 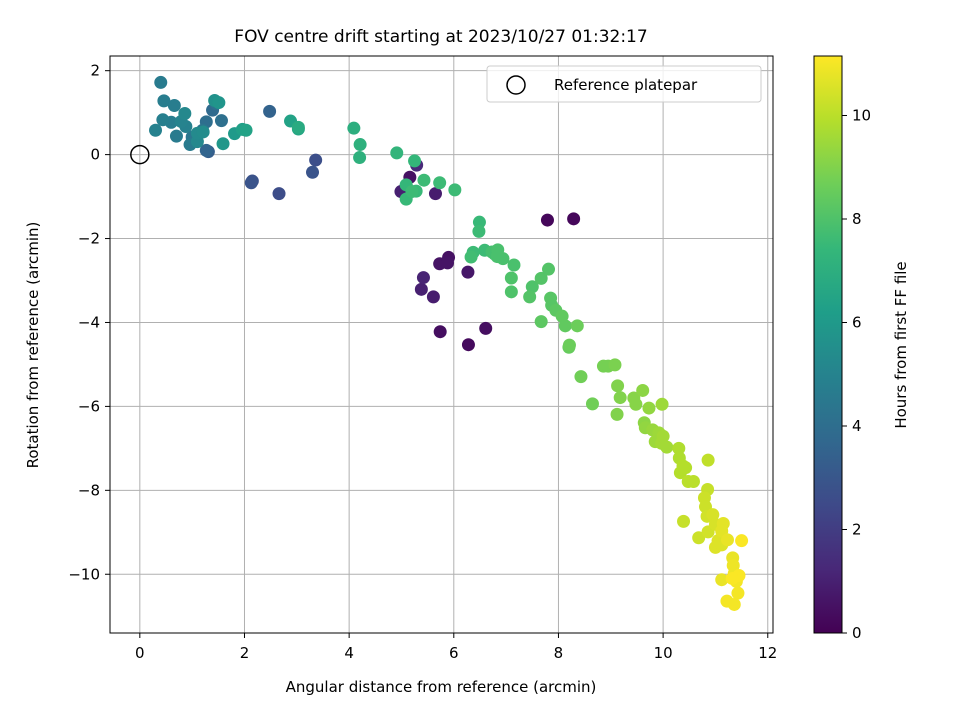 I want to click on y-tick-label: −2, so click(x=89, y=239).